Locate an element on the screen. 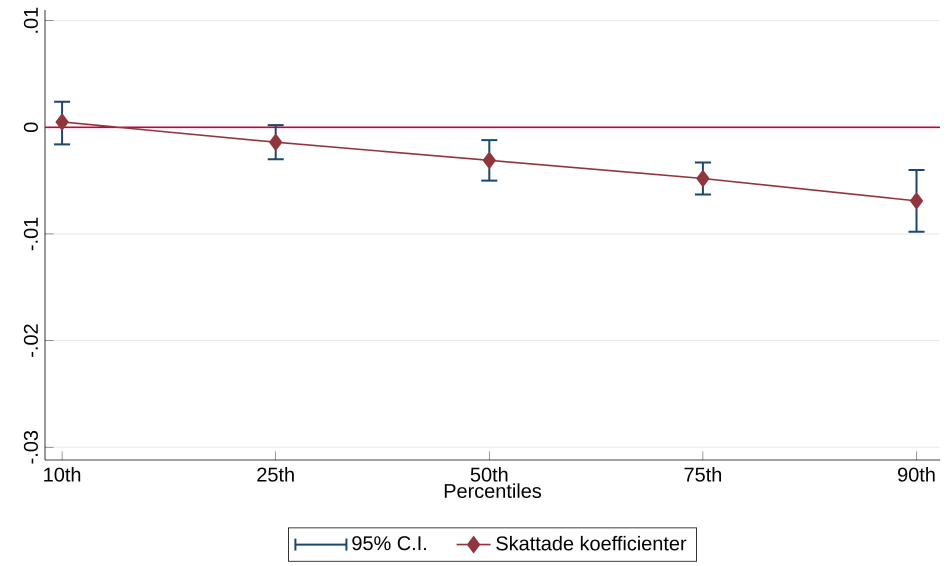  x-tick-label: 75th is located at coordinates (702, 474).